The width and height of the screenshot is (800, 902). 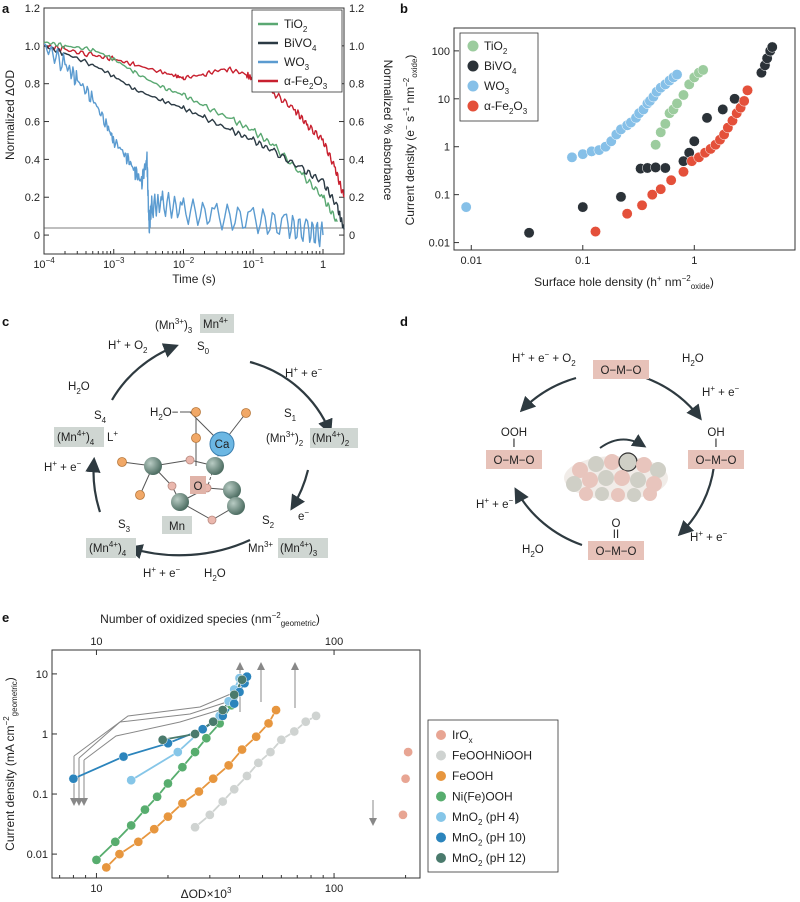 I want to click on d-surface-arrow, so click(x=623, y=441).